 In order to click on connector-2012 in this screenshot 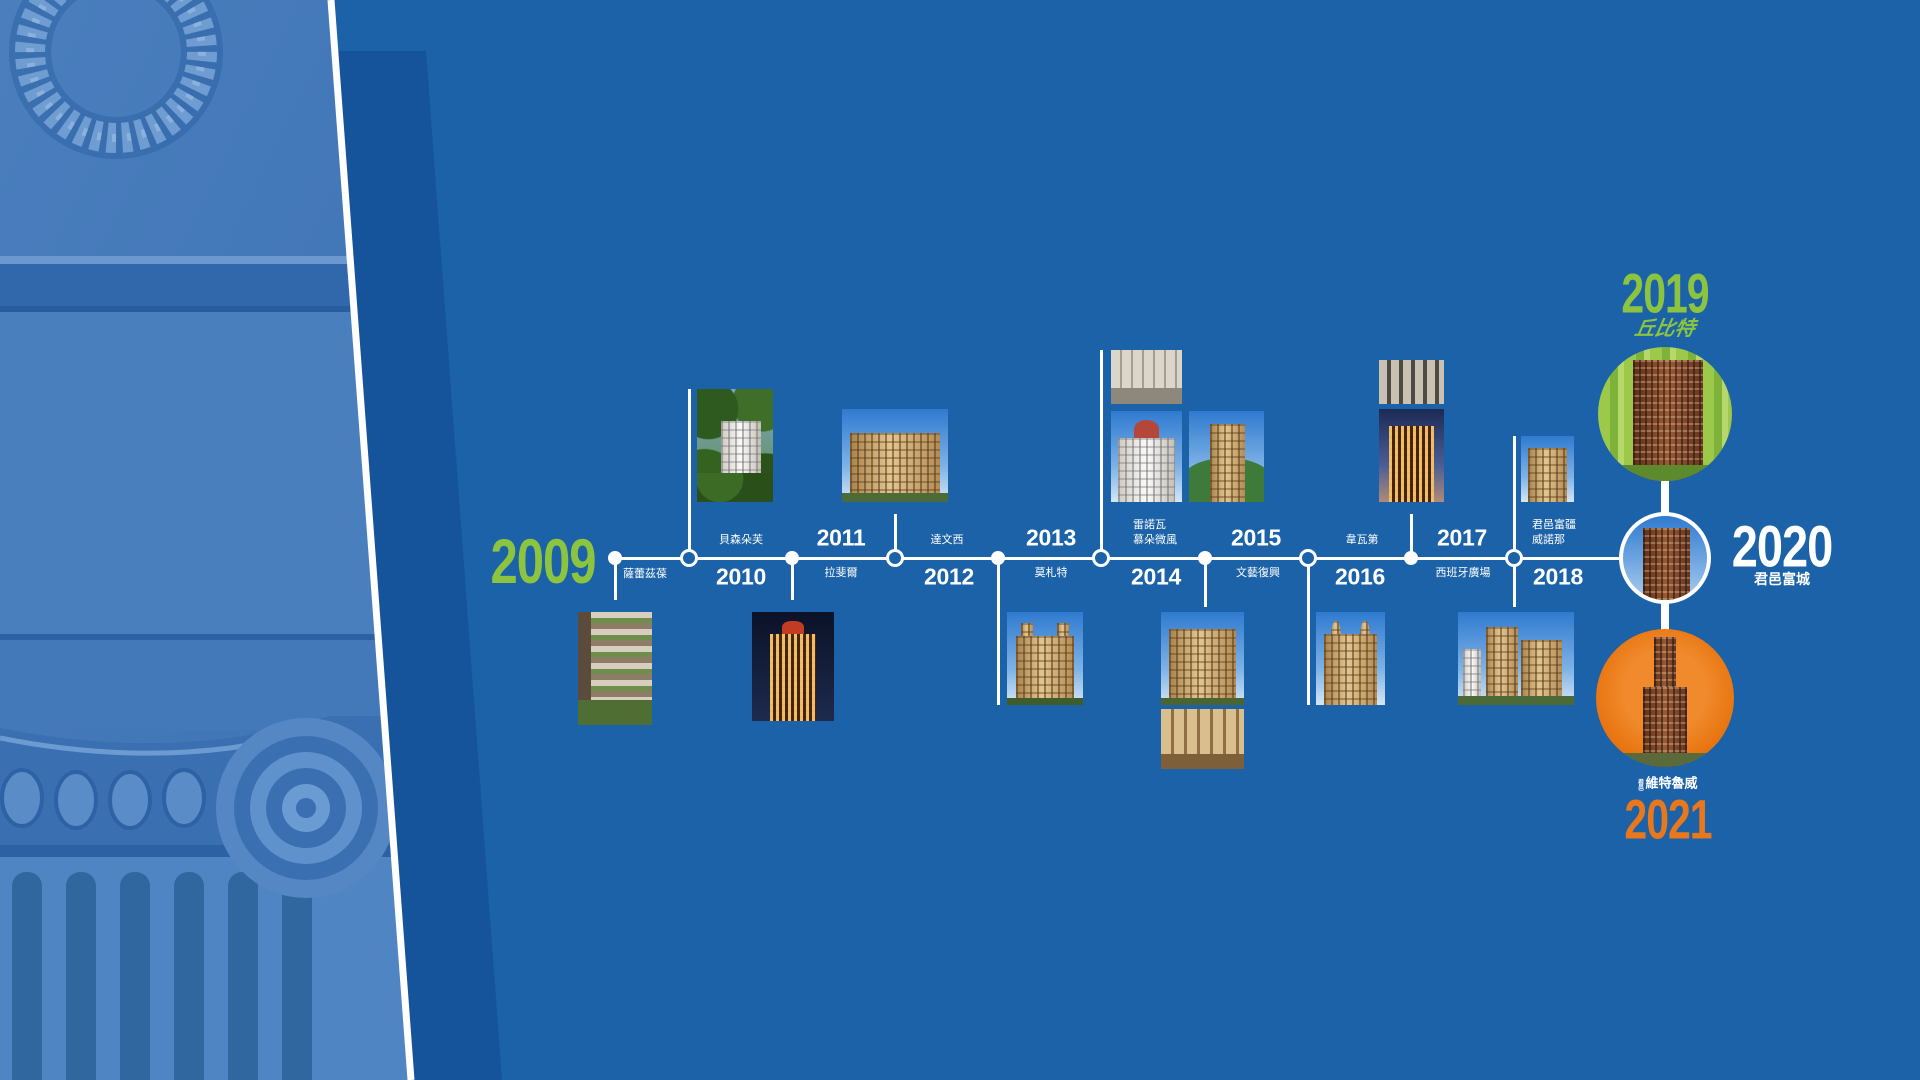, I will do `click(895, 536)`.